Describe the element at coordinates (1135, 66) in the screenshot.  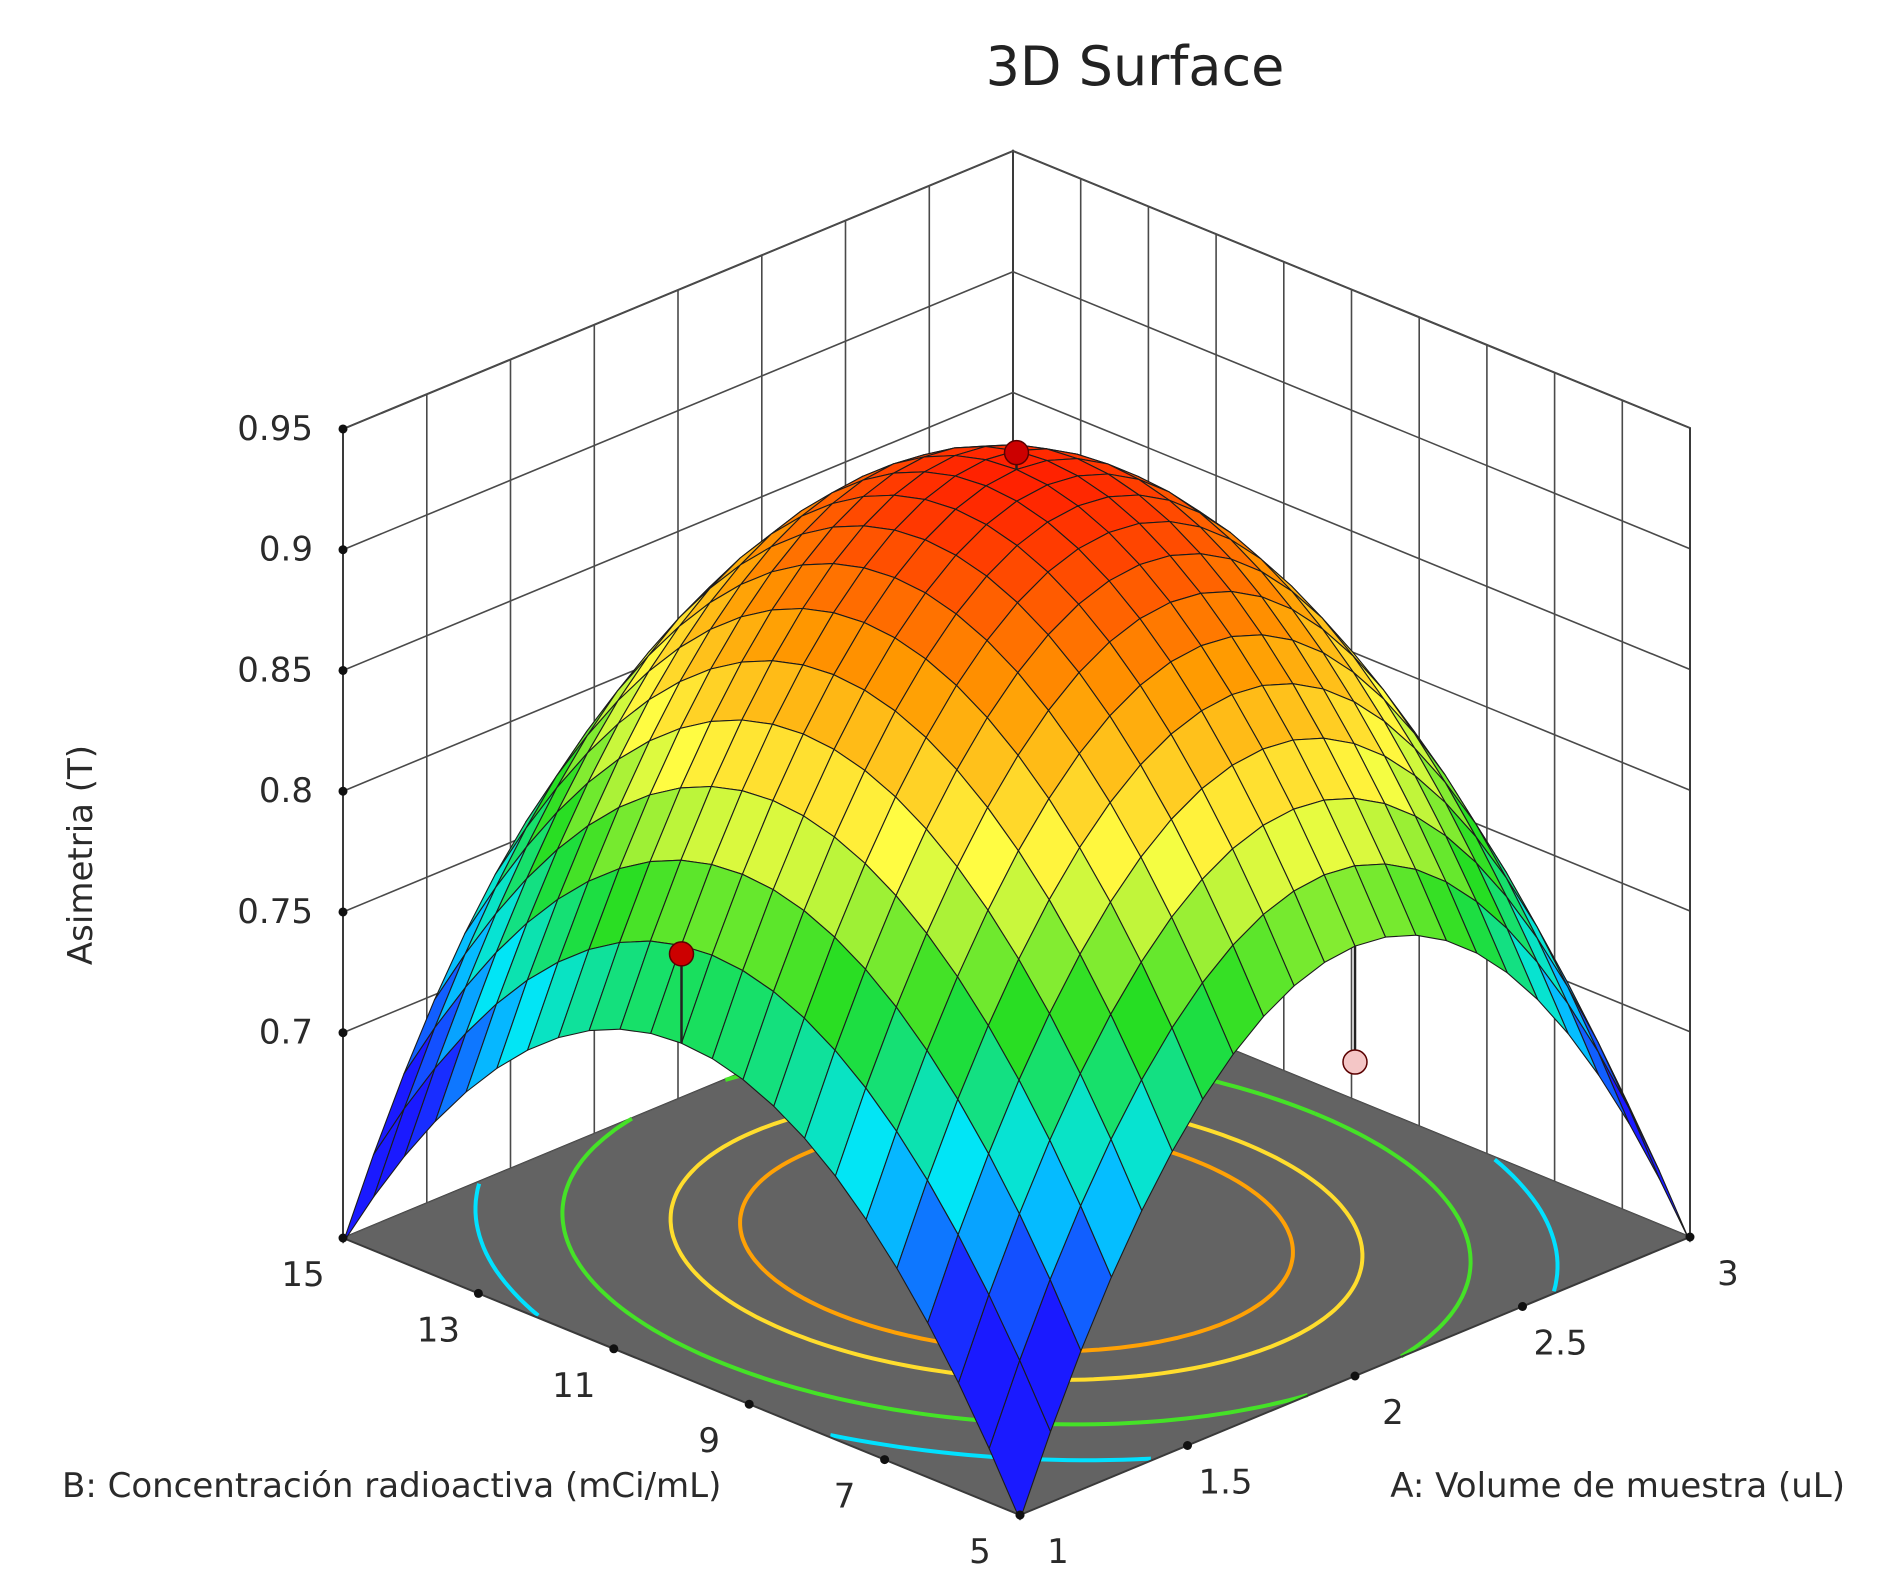
I see `chart-title: 3D Surface` at that location.